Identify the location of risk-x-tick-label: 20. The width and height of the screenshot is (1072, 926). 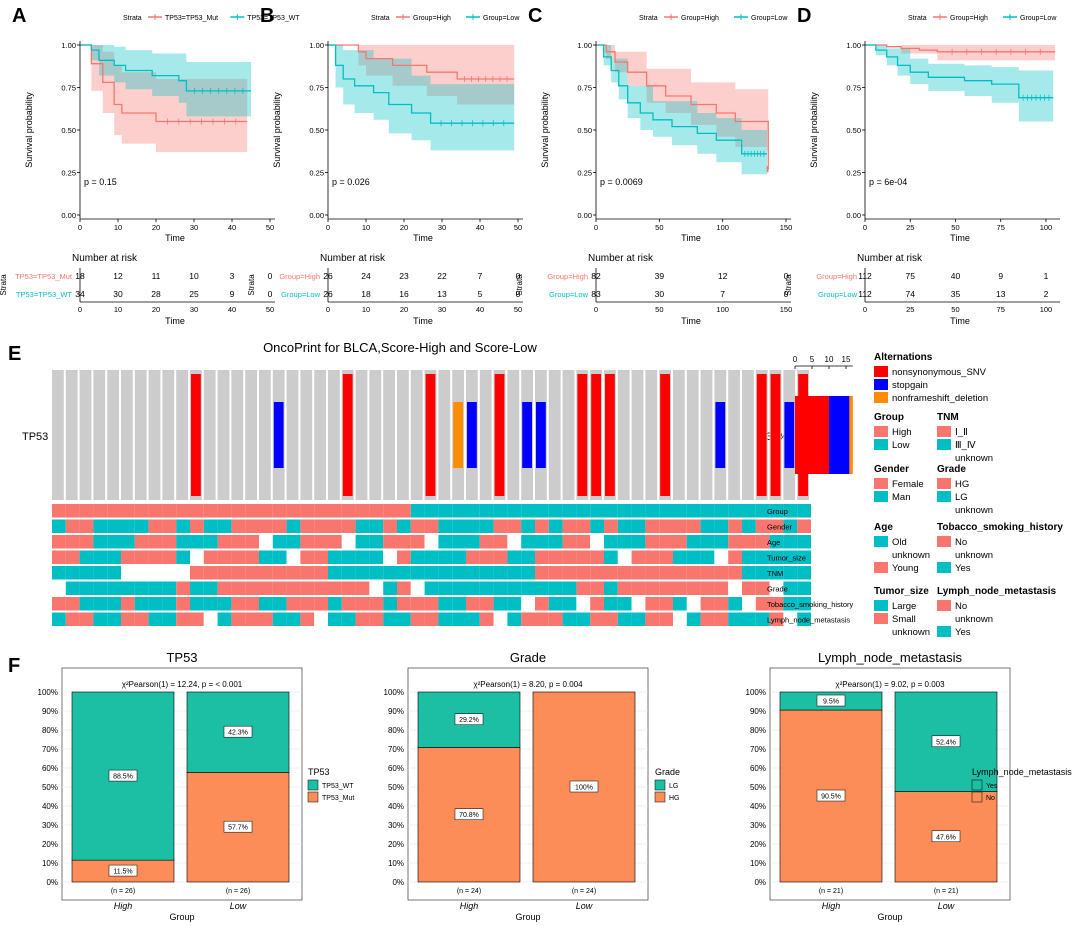
(404, 309).